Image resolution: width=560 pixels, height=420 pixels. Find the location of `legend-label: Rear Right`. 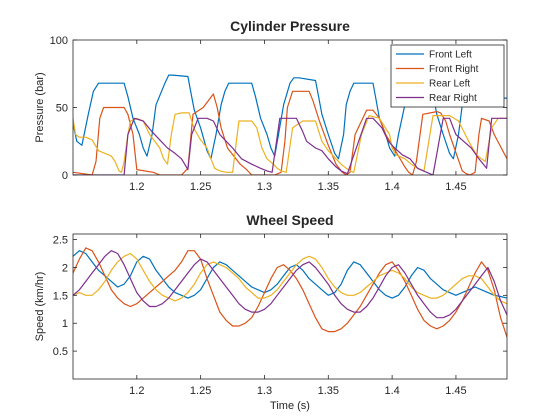

legend-label: Rear Right is located at coordinates (453, 98).